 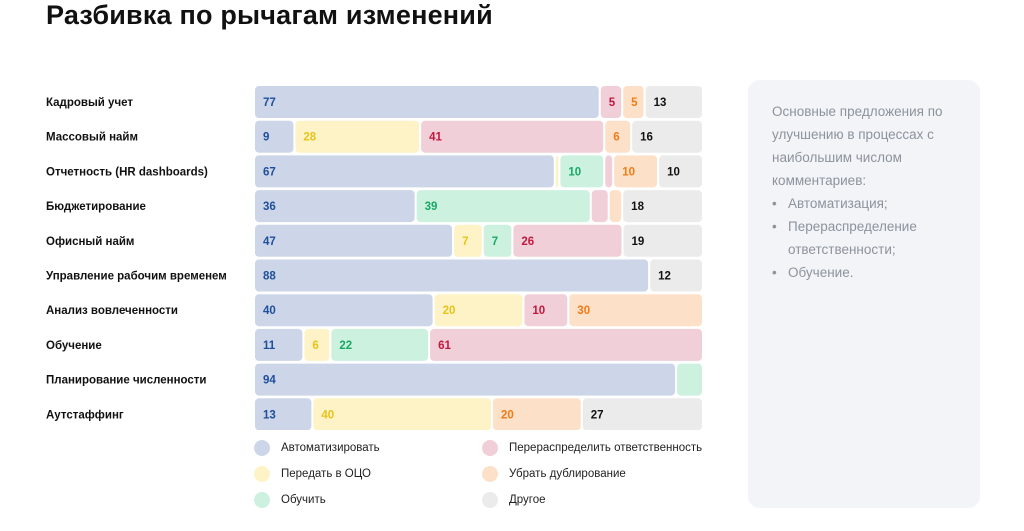 What do you see at coordinates (646, 138) in the screenshot?
I see `data-label: 16` at bounding box center [646, 138].